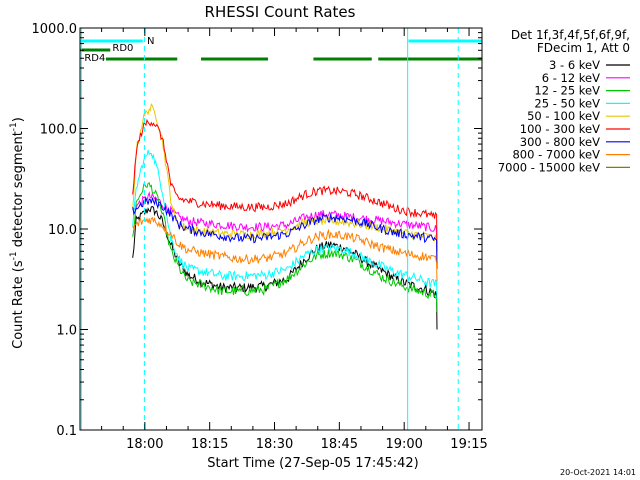 Image resolution: width=640 pixels, height=480 pixels. What do you see at coordinates (563, 116) in the screenshot?
I see `legend-label: 50 - 100 keV` at bounding box center [563, 116].